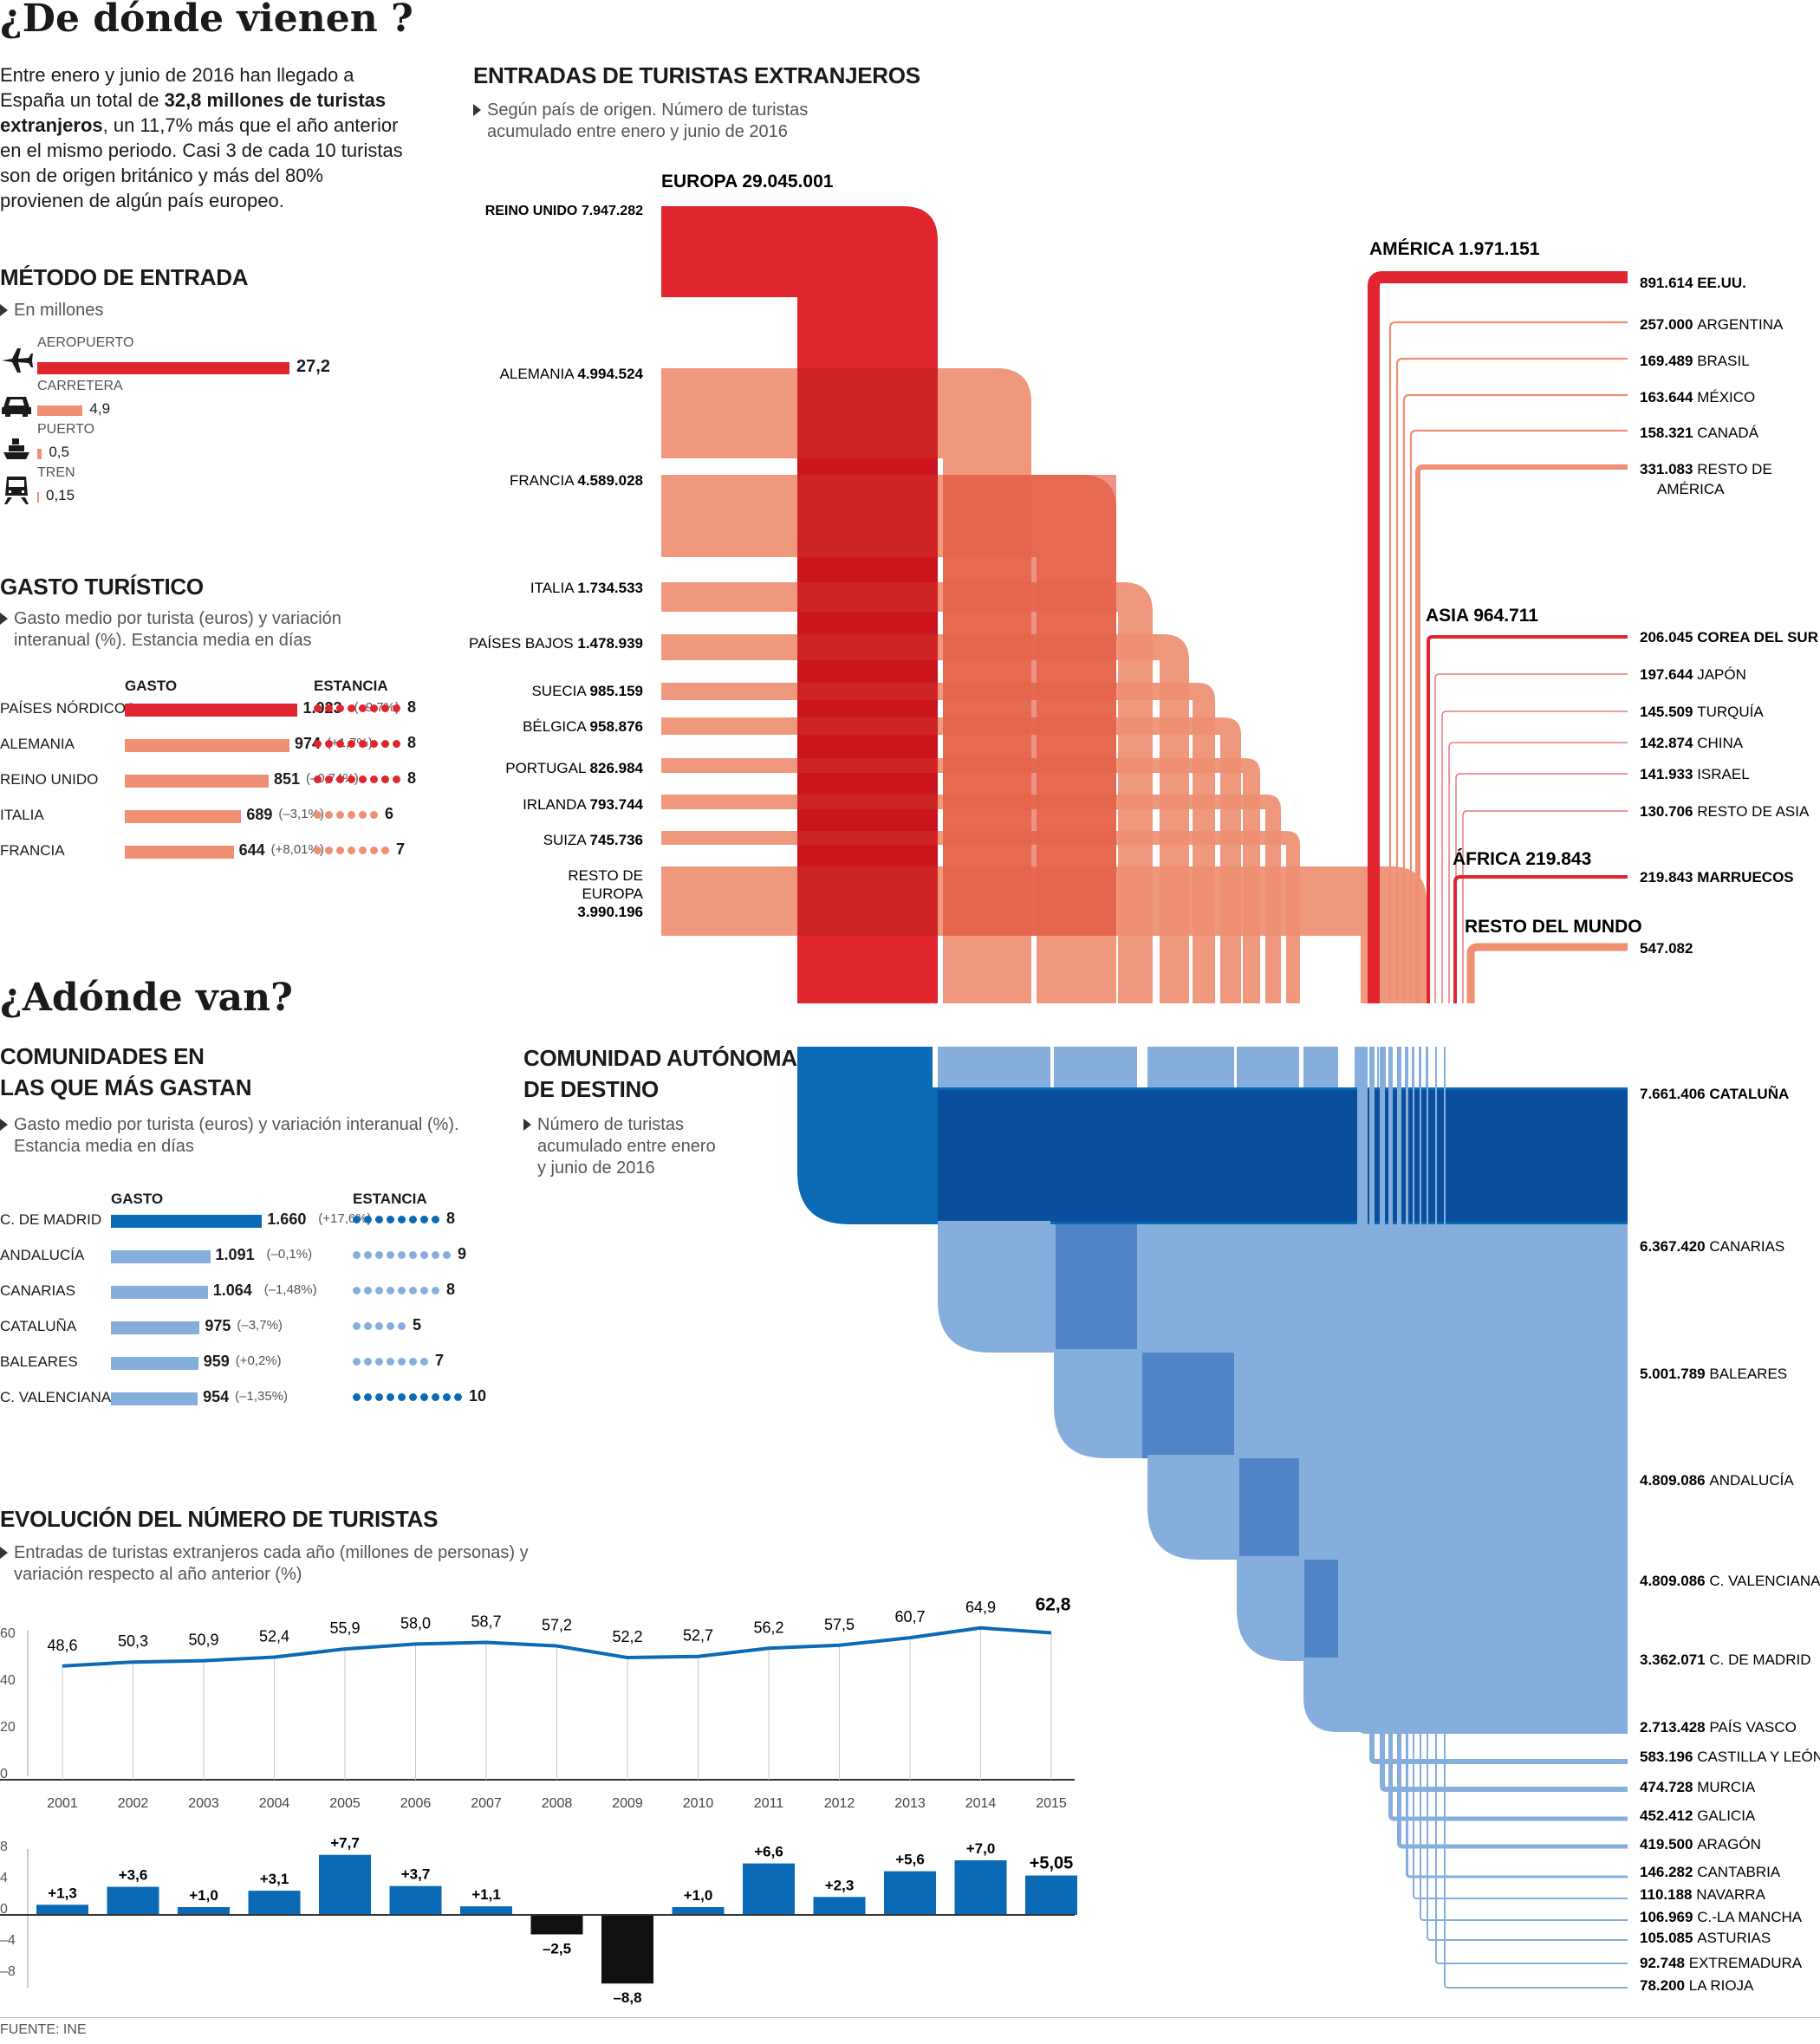 The image size is (1820, 2044). I want to click on metodo-note: En millones, so click(51, 310).